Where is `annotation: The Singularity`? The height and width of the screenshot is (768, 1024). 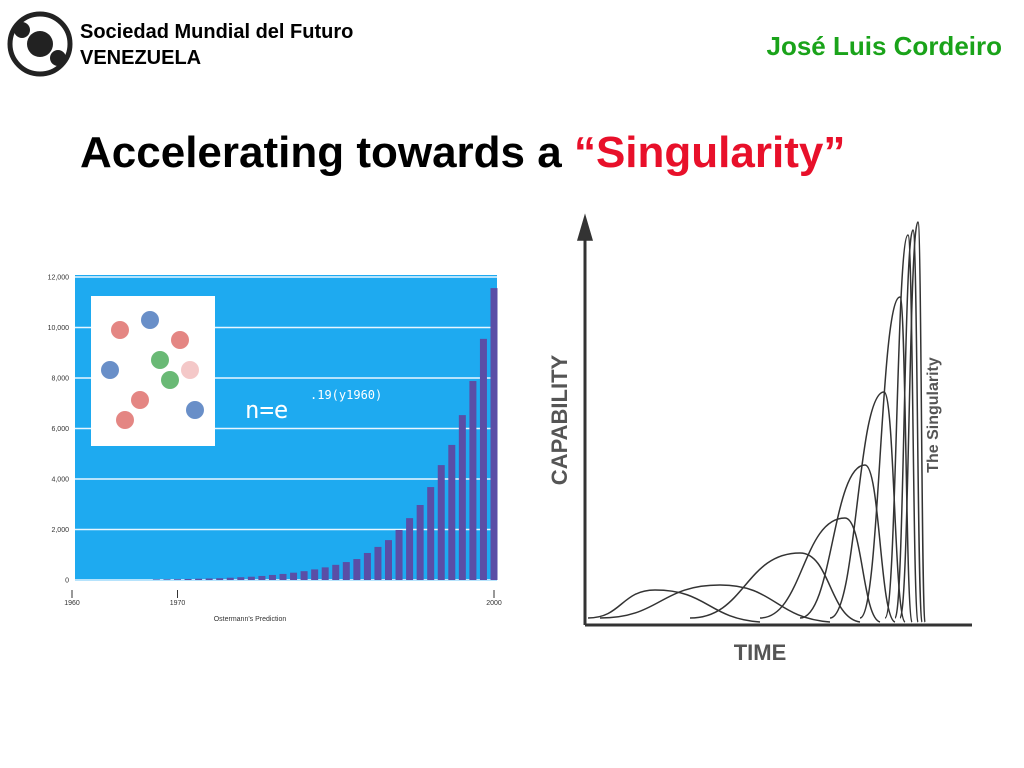 annotation: The Singularity is located at coordinates (933, 415).